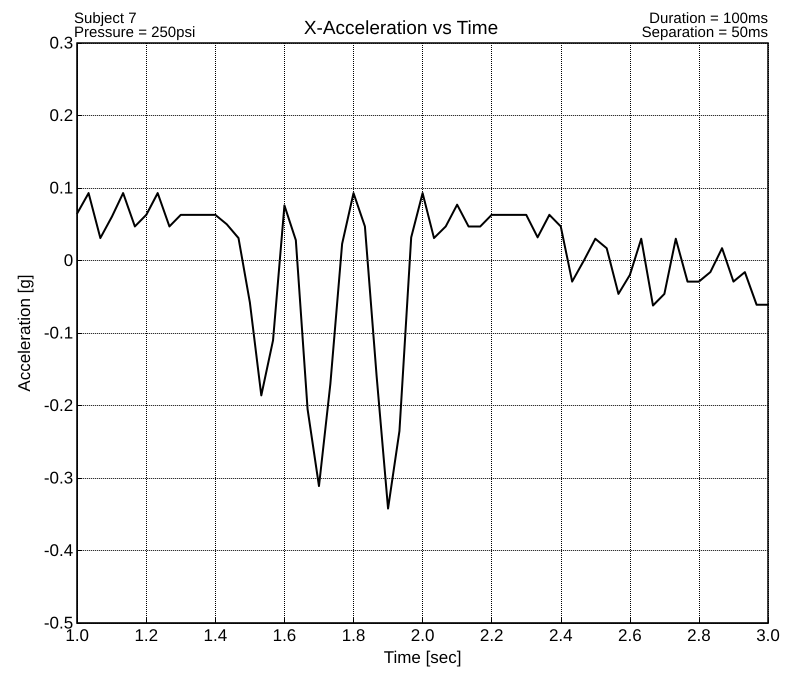 This screenshot has width=802, height=679. I want to click on text: Separation = 50ms, so click(705, 32).